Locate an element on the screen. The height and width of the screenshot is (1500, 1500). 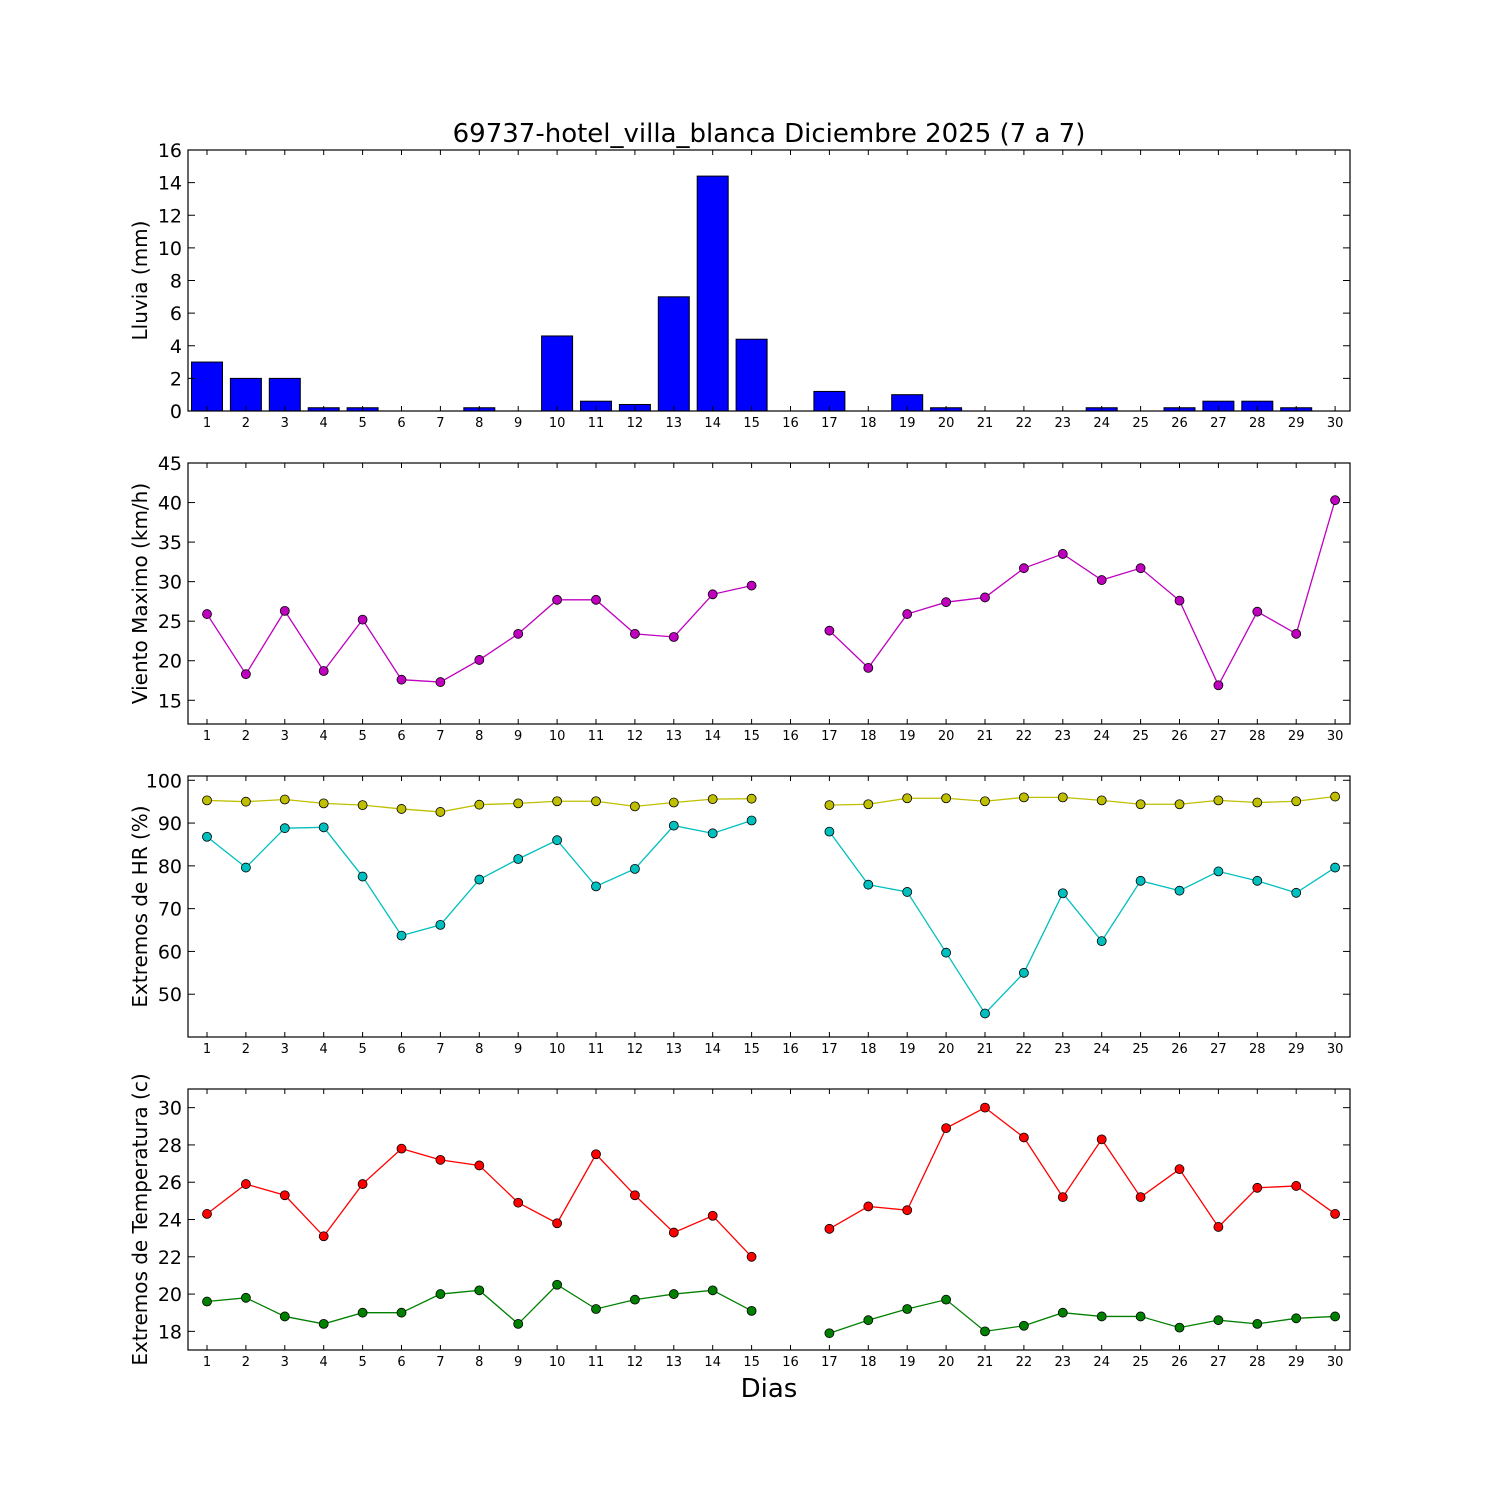
y-tick-label: 0 is located at coordinates (176, 412).